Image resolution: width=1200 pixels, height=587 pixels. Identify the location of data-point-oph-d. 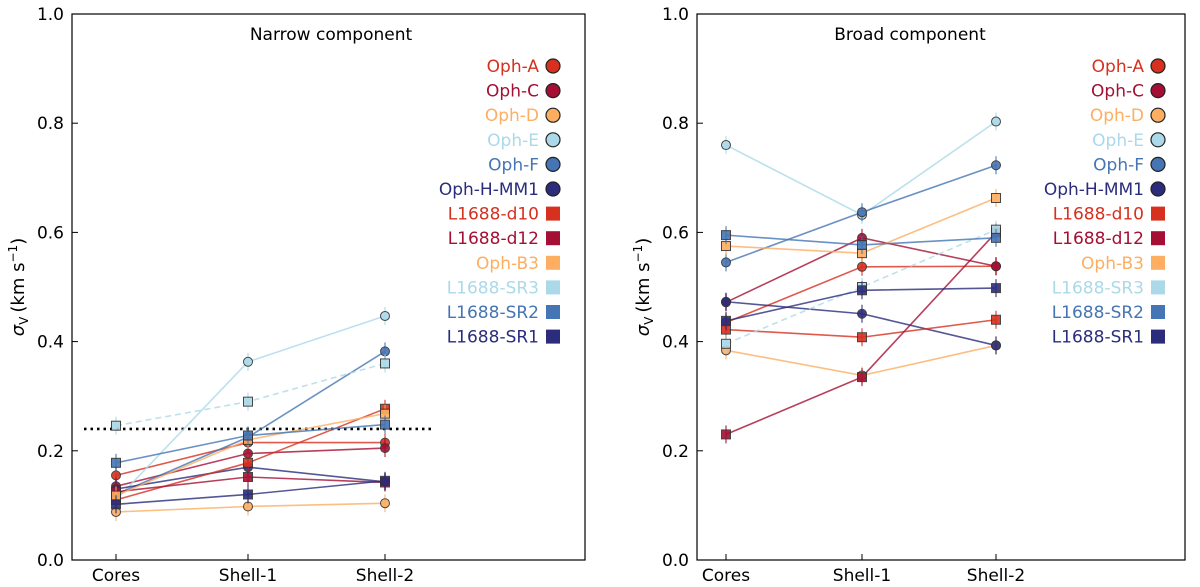
(385, 503).